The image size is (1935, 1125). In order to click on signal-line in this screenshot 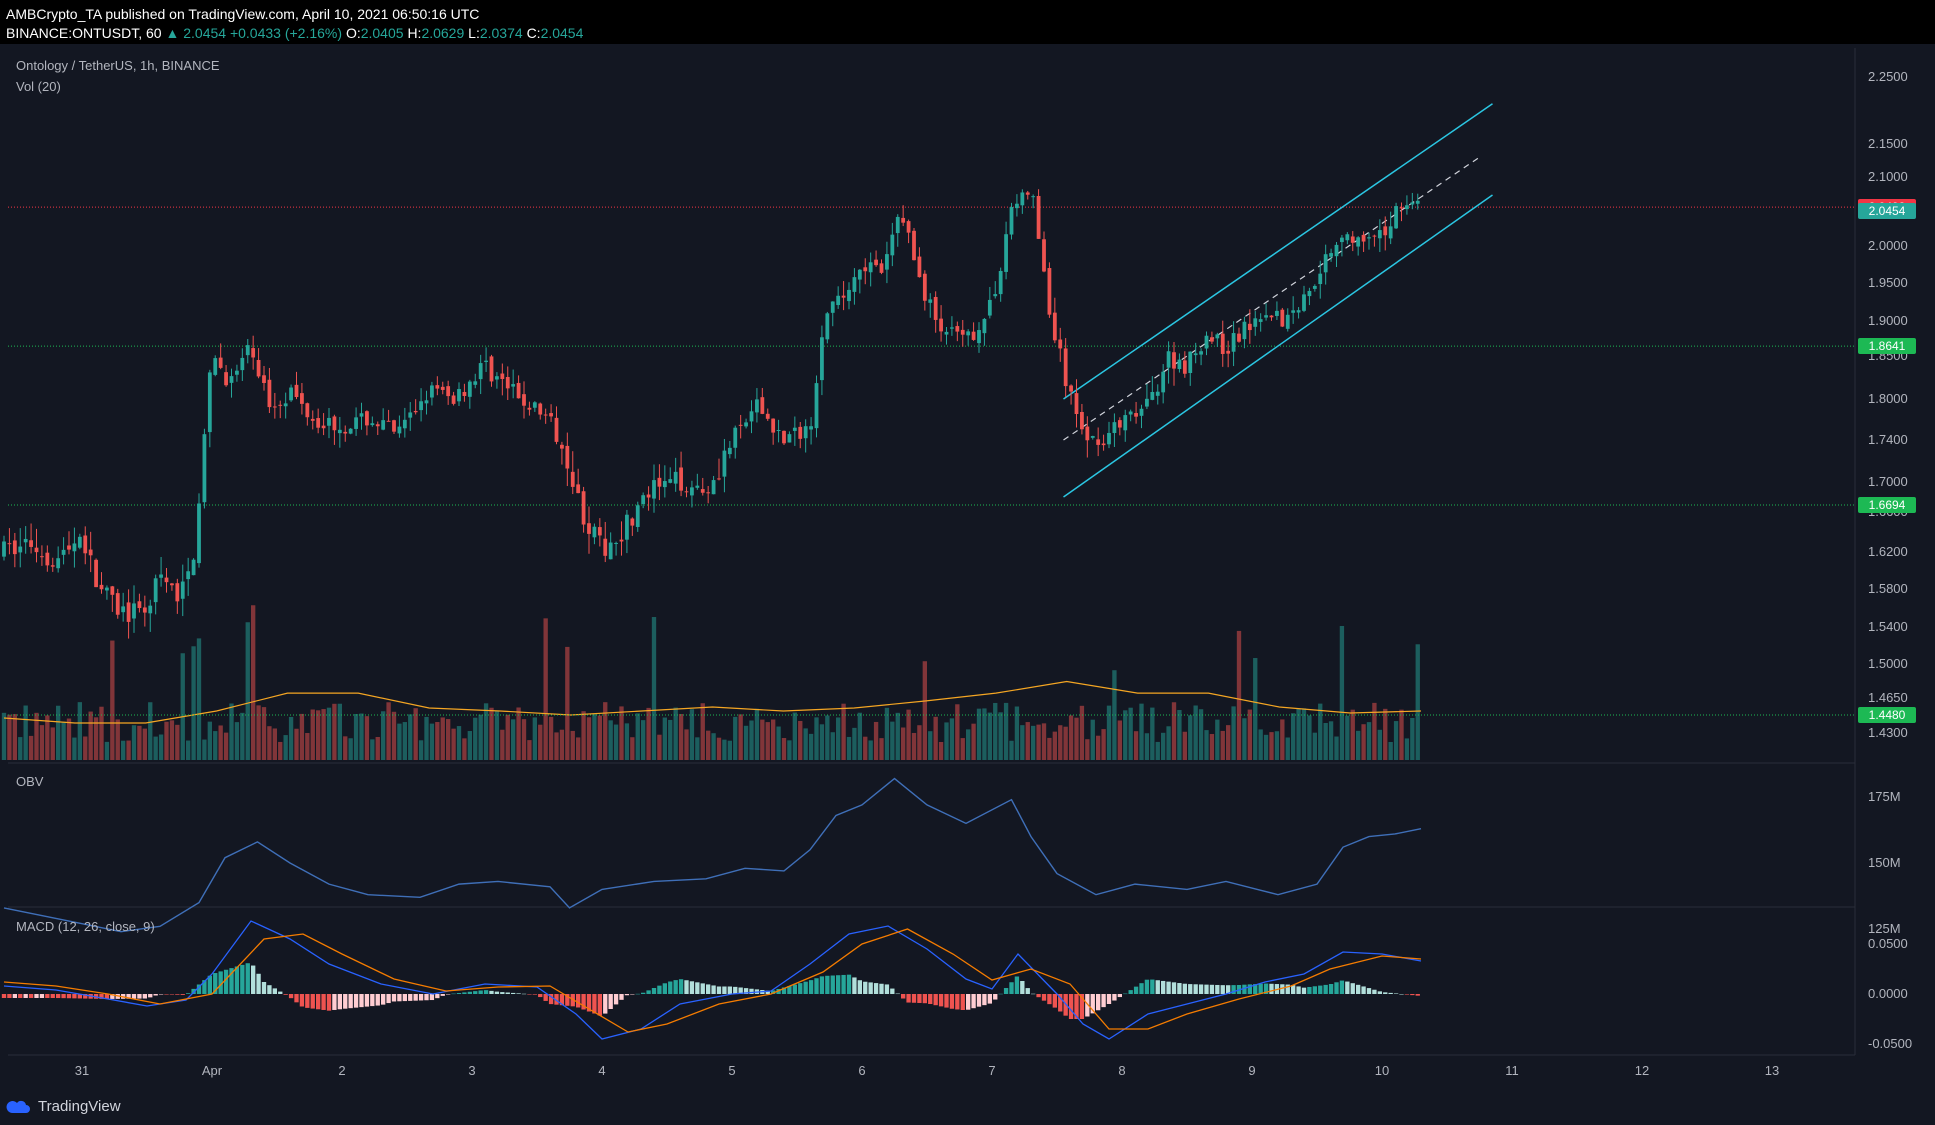, I will do `click(712, 980)`.